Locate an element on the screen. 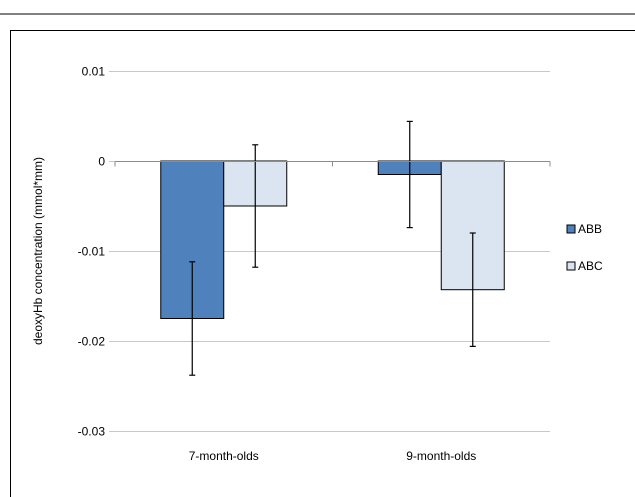  legend-label-abb: ABB is located at coordinates (590, 229).